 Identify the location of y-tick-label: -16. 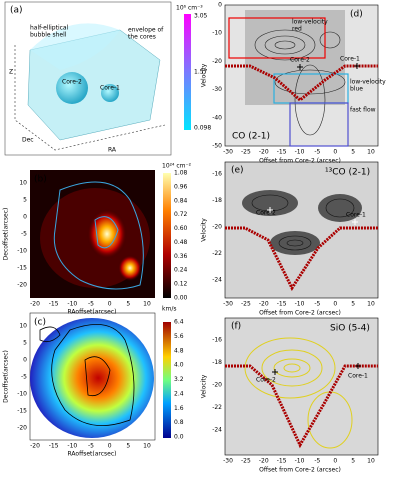
(217, 340).